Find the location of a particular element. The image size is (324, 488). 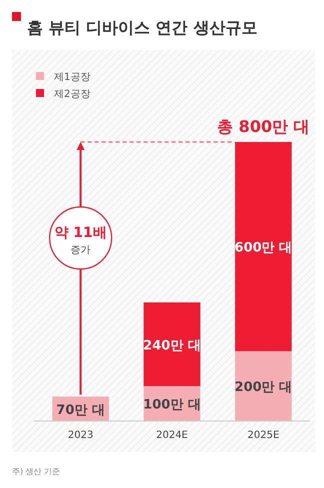

x-tick-label: 2023 is located at coordinates (81, 435).